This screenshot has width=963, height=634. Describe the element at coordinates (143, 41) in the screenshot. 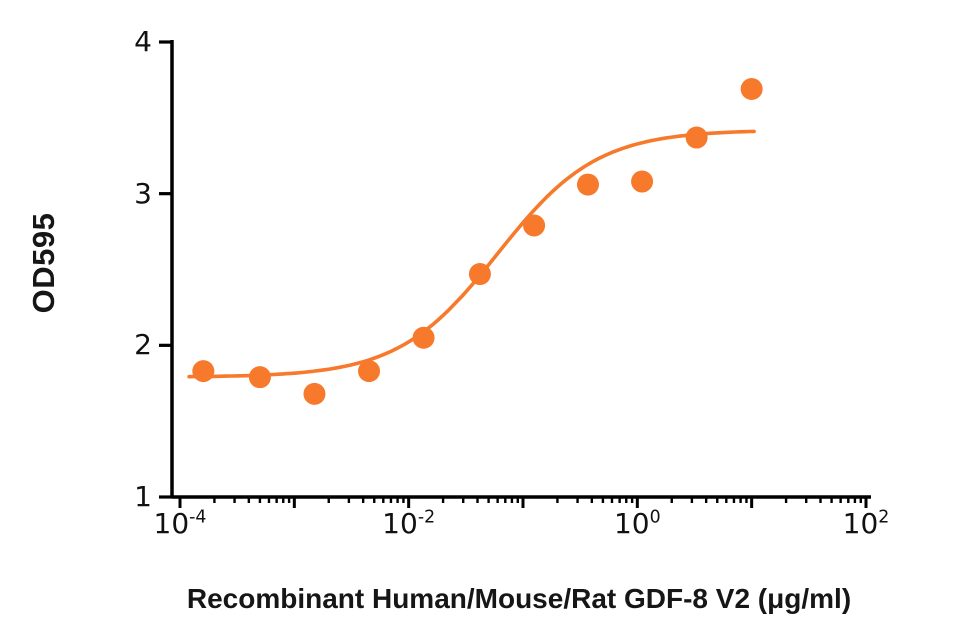

I see `y-tick-label: 4` at that location.